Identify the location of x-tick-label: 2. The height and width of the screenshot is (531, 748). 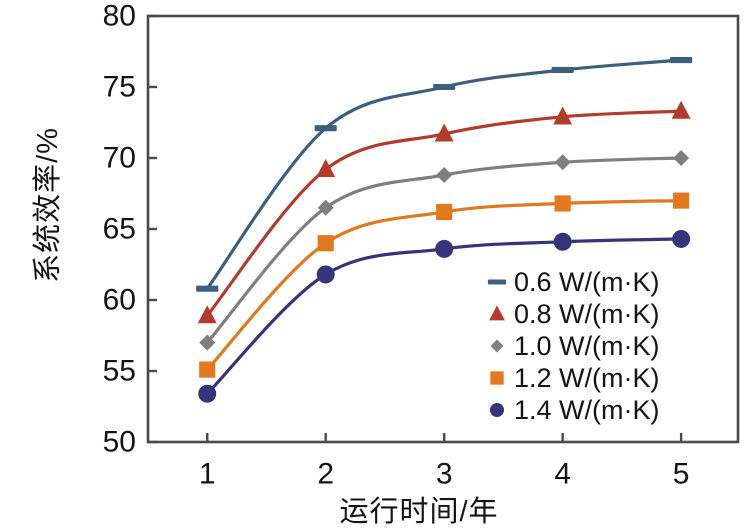
(325, 474).